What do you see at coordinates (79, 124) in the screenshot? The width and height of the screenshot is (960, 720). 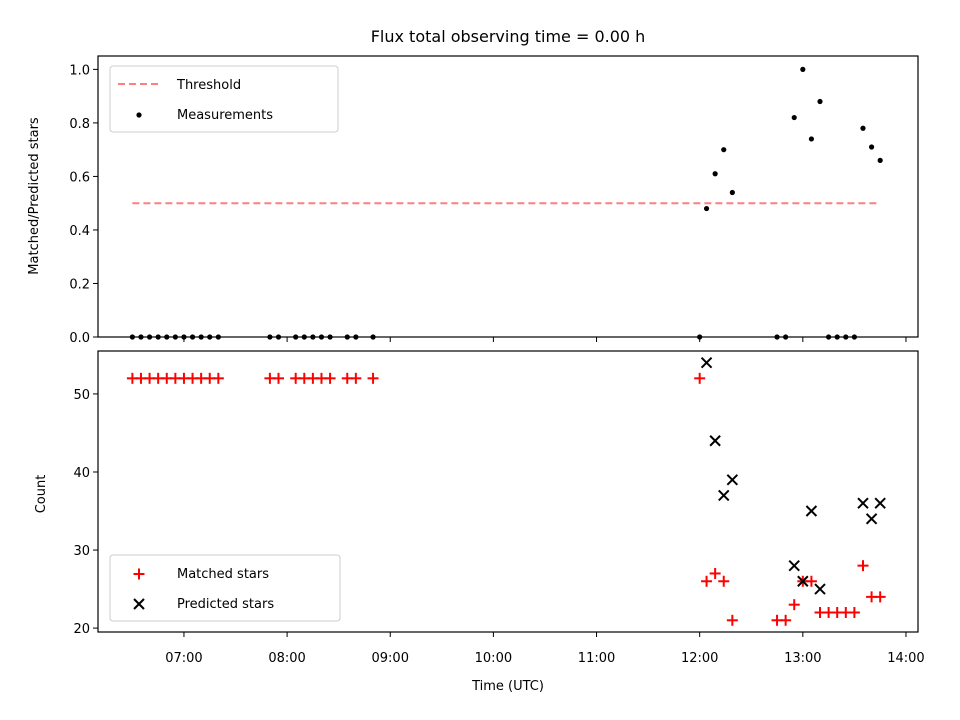 I see `top-y-tick-label: 0.8` at bounding box center [79, 124].